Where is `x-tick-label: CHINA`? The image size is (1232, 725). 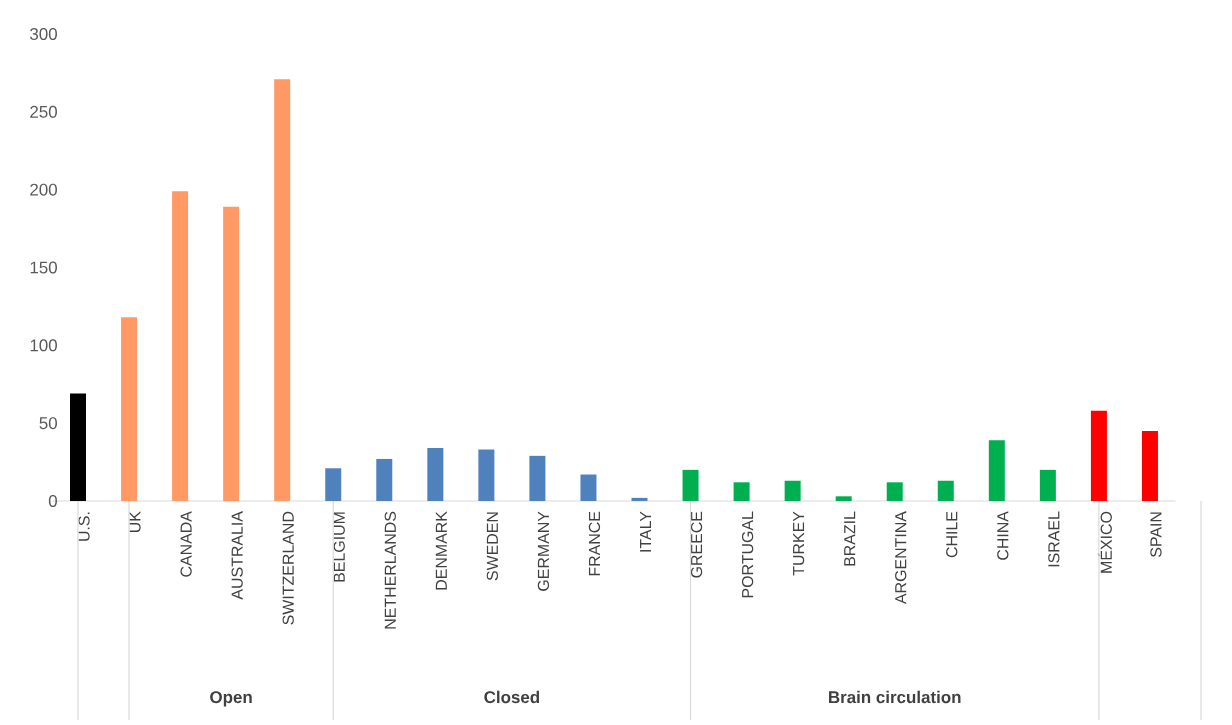 x-tick-label: CHINA is located at coordinates (1003, 535).